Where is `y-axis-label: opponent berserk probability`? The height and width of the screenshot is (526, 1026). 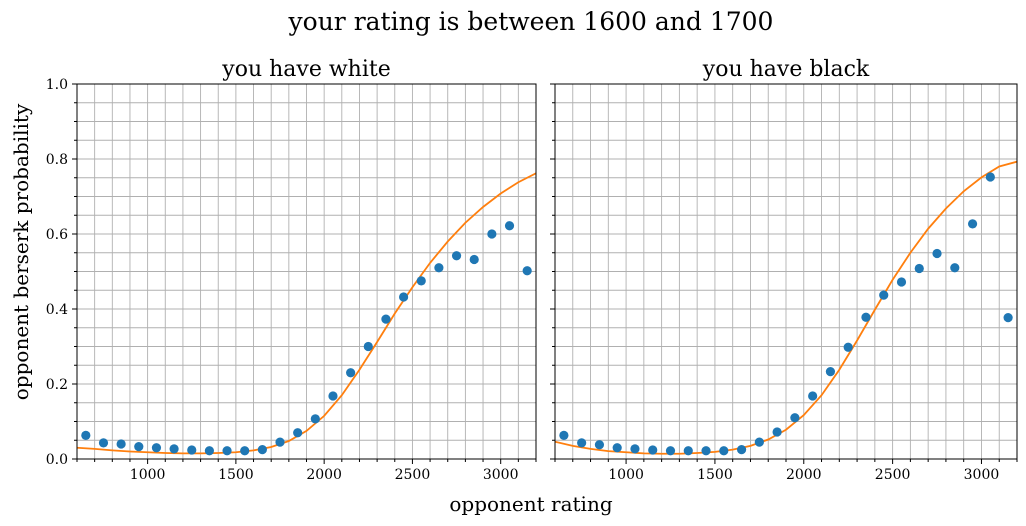 y-axis-label: opponent berserk probability is located at coordinates (21, 251).